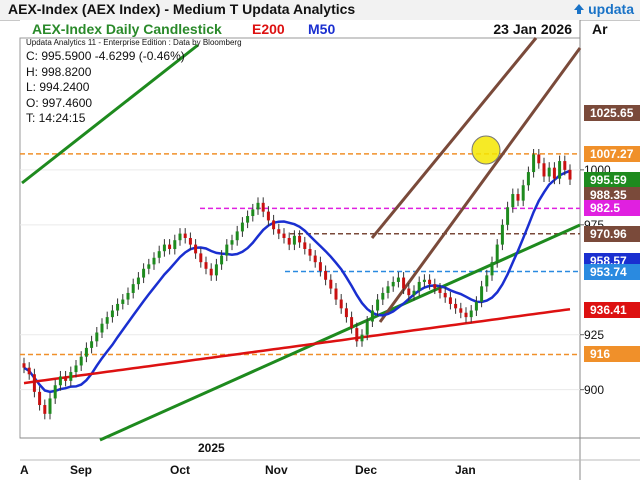 The image size is (640, 480). I want to click on price-label-2: 995.59, so click(612, 179).